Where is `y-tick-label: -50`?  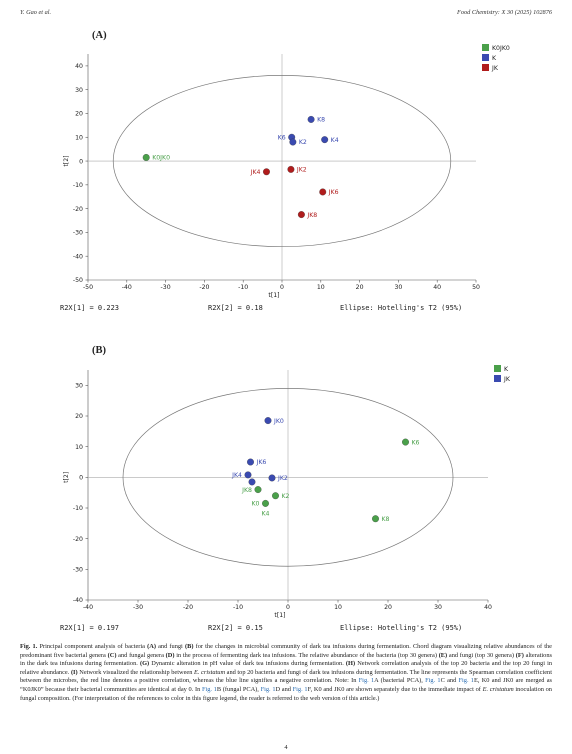 y-tick-label: -50 is located at coordinates (78, 280).